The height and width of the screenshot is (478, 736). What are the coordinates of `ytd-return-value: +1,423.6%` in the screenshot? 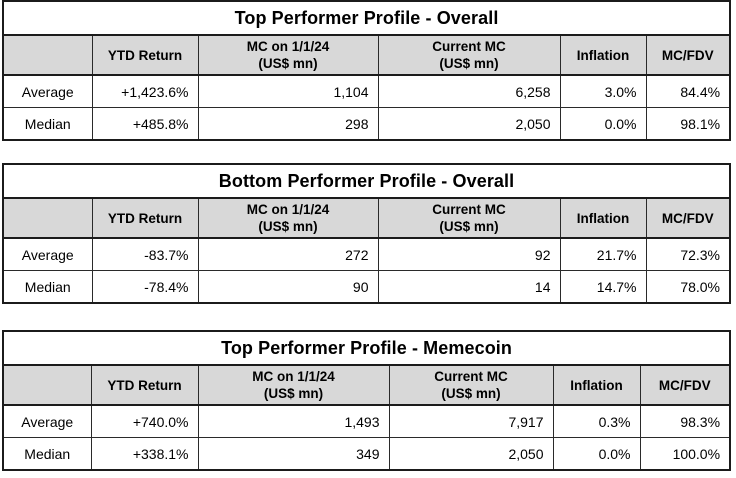 It's located at (144, 91).